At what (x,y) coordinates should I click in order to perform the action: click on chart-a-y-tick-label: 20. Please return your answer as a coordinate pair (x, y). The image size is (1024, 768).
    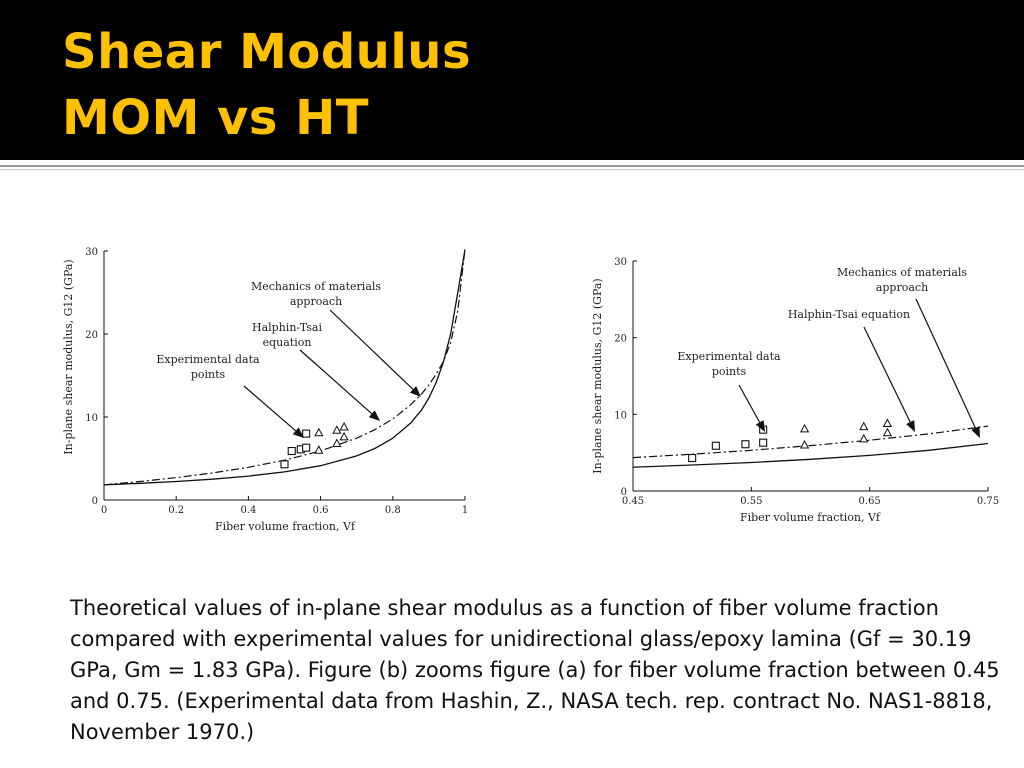
    Looking at the image, I should click on (91, 335).